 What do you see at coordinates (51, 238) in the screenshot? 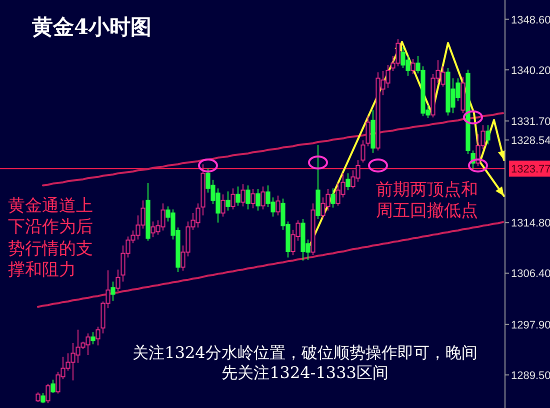
I see `annotation: 黄金通道上下沿作为后势行情的支撑和阻力` at bounding box center [51, 238].